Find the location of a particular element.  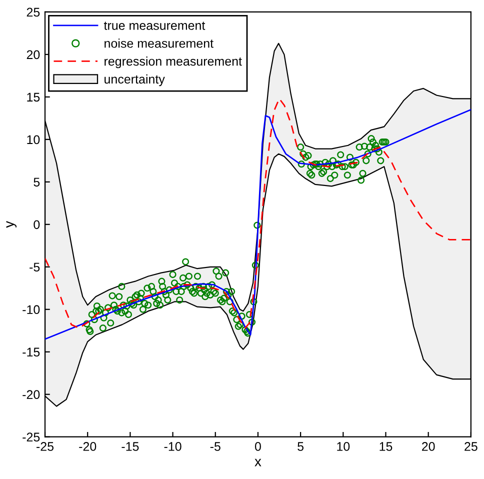

y-tick-label: 25 is located at coordinates (33, 12).